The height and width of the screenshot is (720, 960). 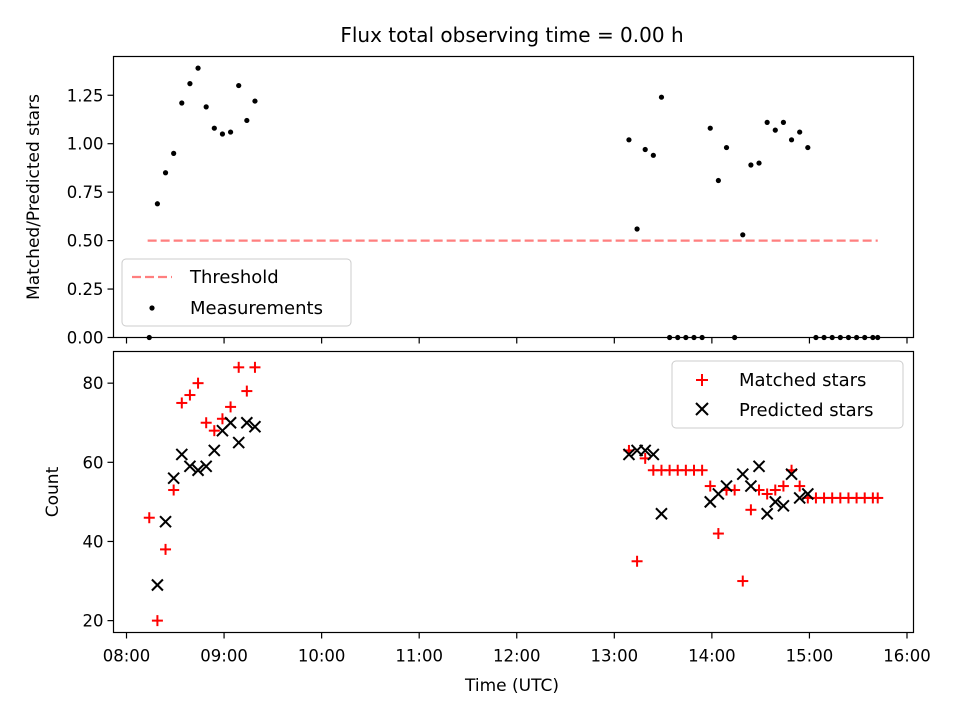 I want to click on x-tick-label: 10:00, so click(x=322, y=656).